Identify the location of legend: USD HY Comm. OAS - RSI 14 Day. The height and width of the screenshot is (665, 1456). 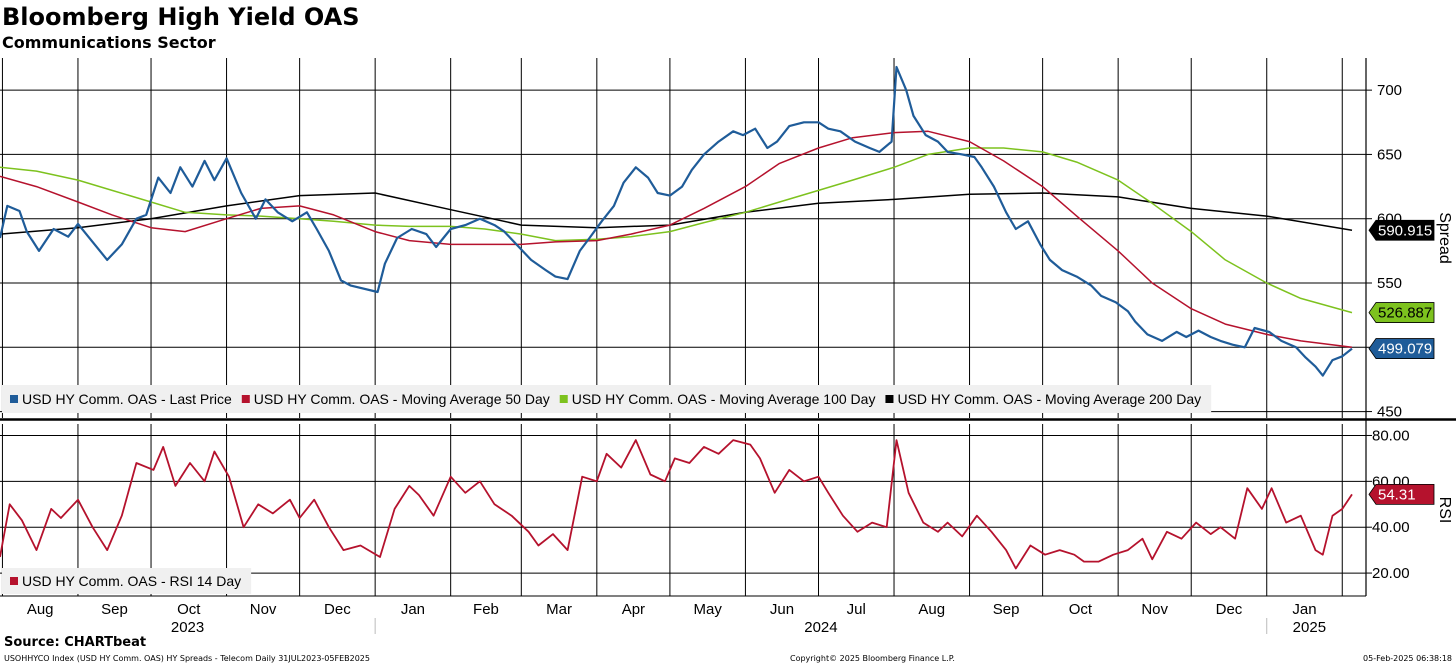
(127, 581).